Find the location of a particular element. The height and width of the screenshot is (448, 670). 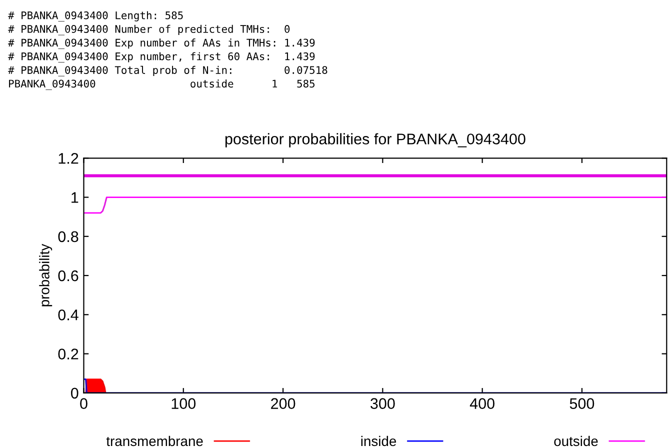

text: # PBANKA_0943400 Exp number, first 60 AAs: 1.439 is located at coordinates (161, 57).